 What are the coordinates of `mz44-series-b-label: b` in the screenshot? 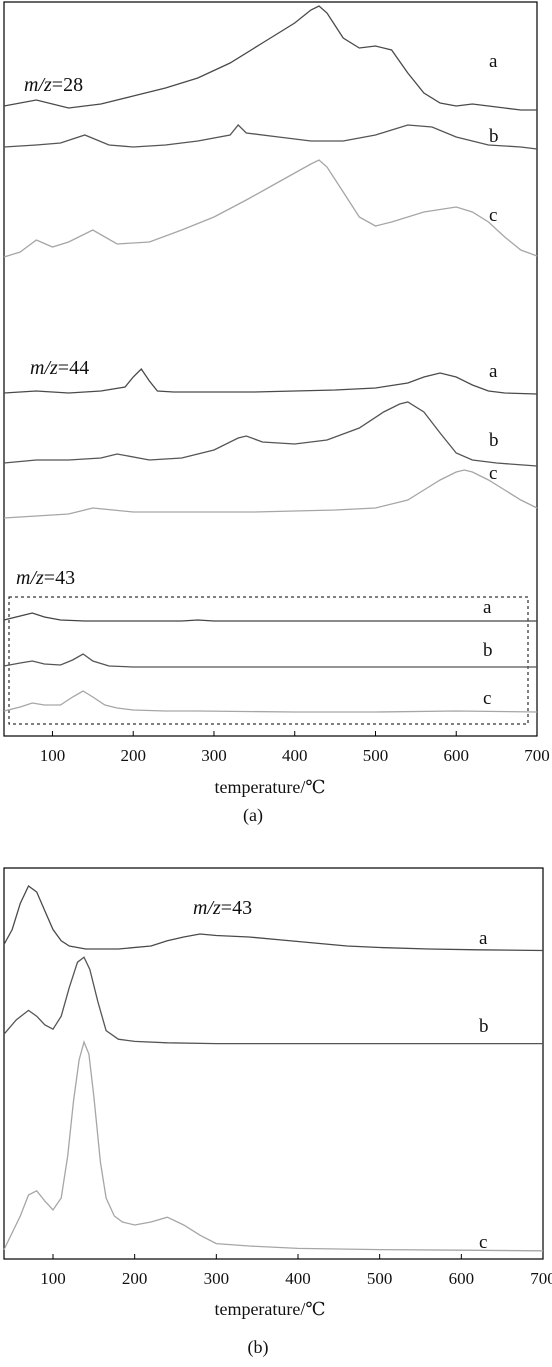 It's located at (494, 440).